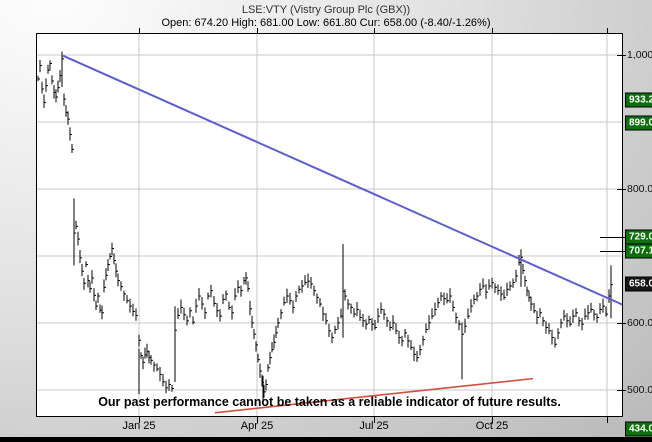 Image resolution: width=652 pixels, height=442 pixels. What do you see at coordinates (257, 30) in the screenshot?
I see `x-axis-tick-top` at bounding box center [257, 30].